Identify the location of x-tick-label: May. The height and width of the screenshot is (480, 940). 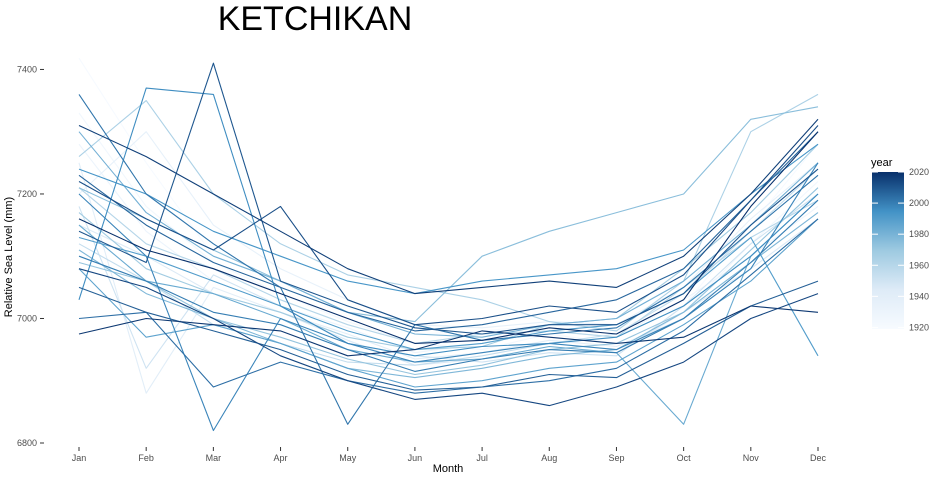
(348, 458).